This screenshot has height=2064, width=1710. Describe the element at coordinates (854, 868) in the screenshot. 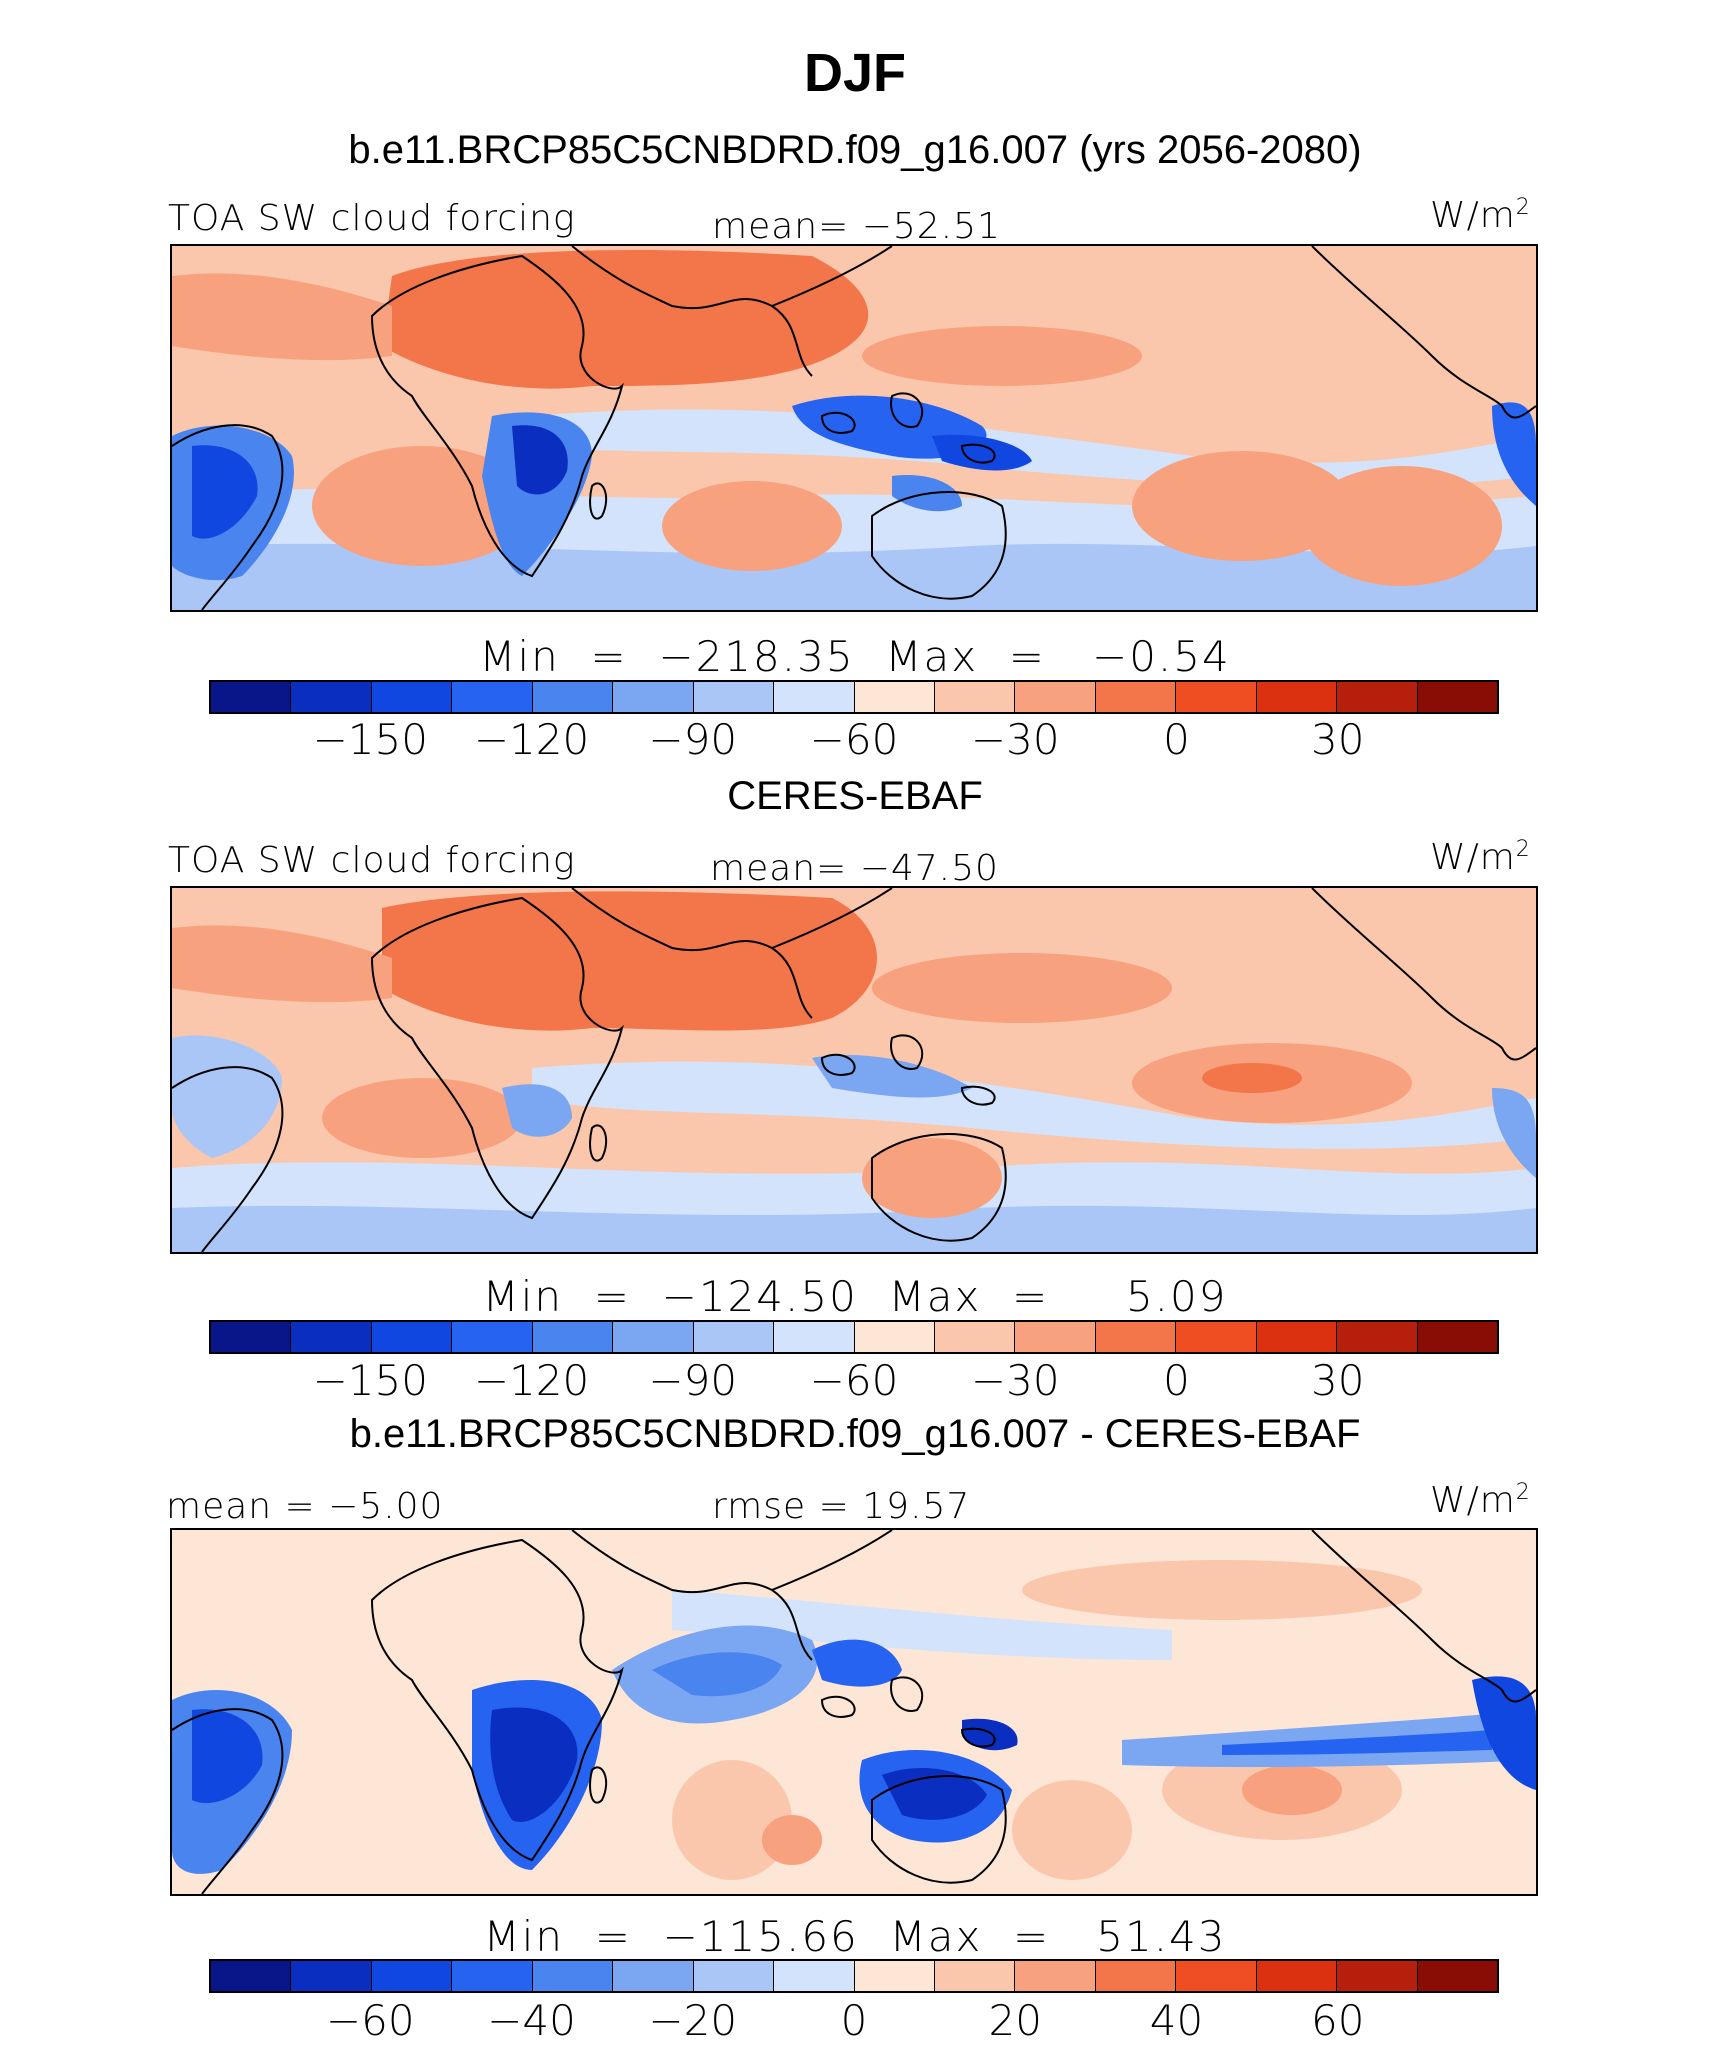

I see `panel-2-mean-label: mean= −47.50` at that location.